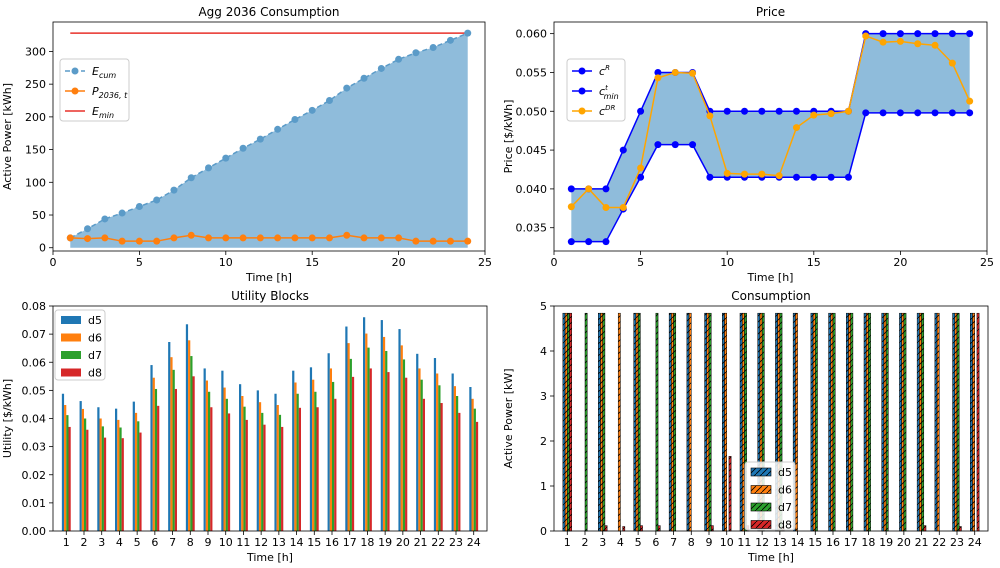 The width and height of the screenshot is (1000, 568). Describe the element at coordinates (623, 528) in the screenshot. I see `p3-bar-hatch-d8` at that location.